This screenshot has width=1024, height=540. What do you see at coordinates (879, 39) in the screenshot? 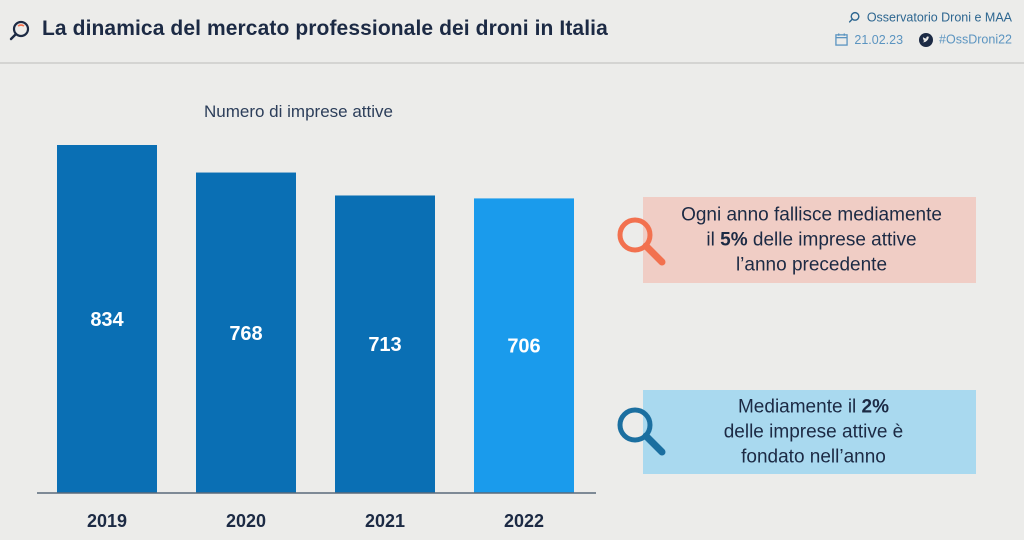
I see `date-label: 21.02.23` at bounding box center [879, 39].